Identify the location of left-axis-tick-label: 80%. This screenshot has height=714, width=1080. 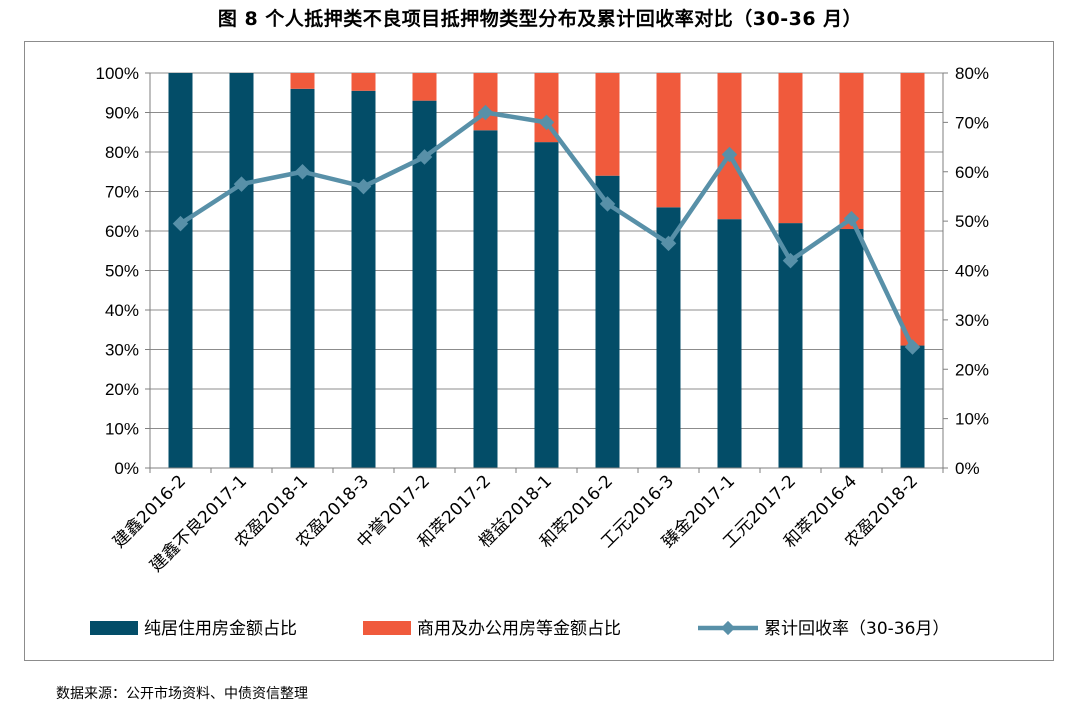
(122, 152).